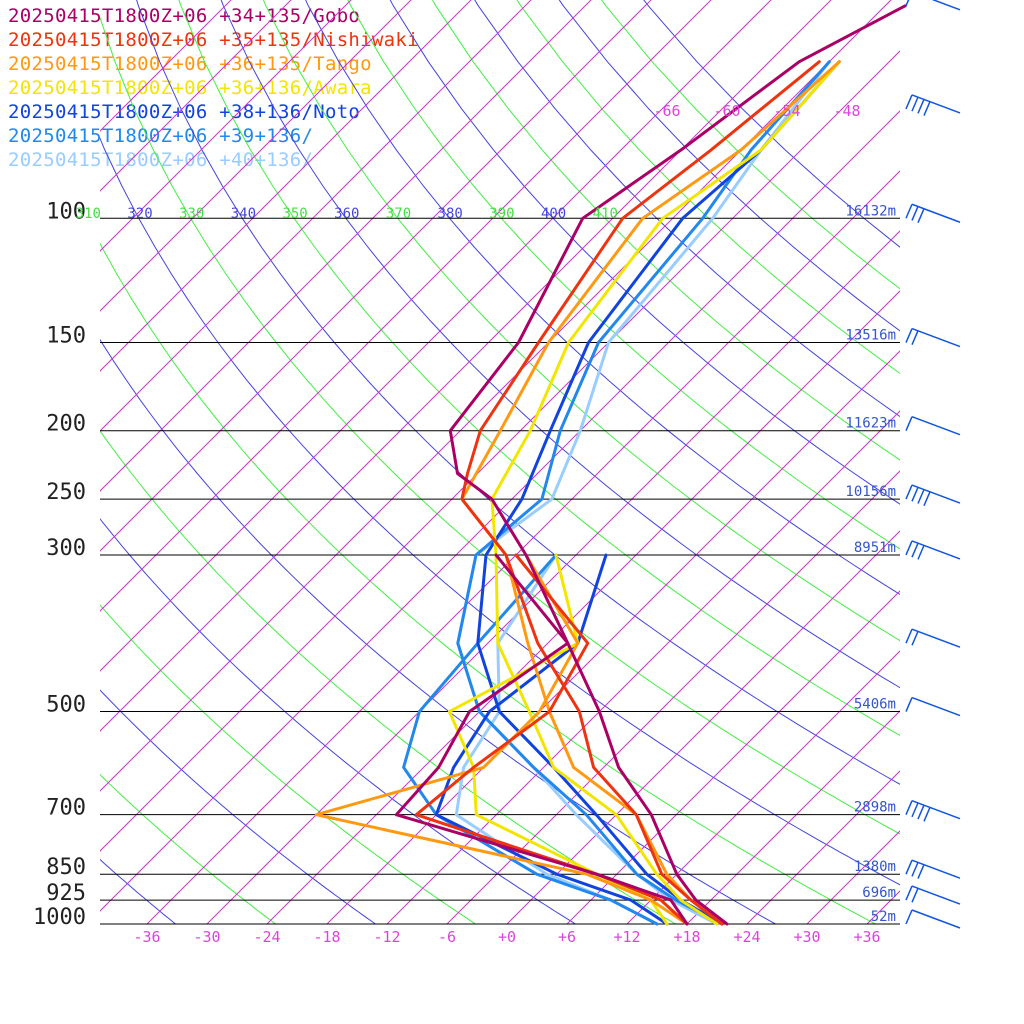 This screenshot has height=1024, width=1024. What do you see at coordinates (806, 937) in the screenshot?
I see `x-tick-label: +30` at bounding box center [806, 937].